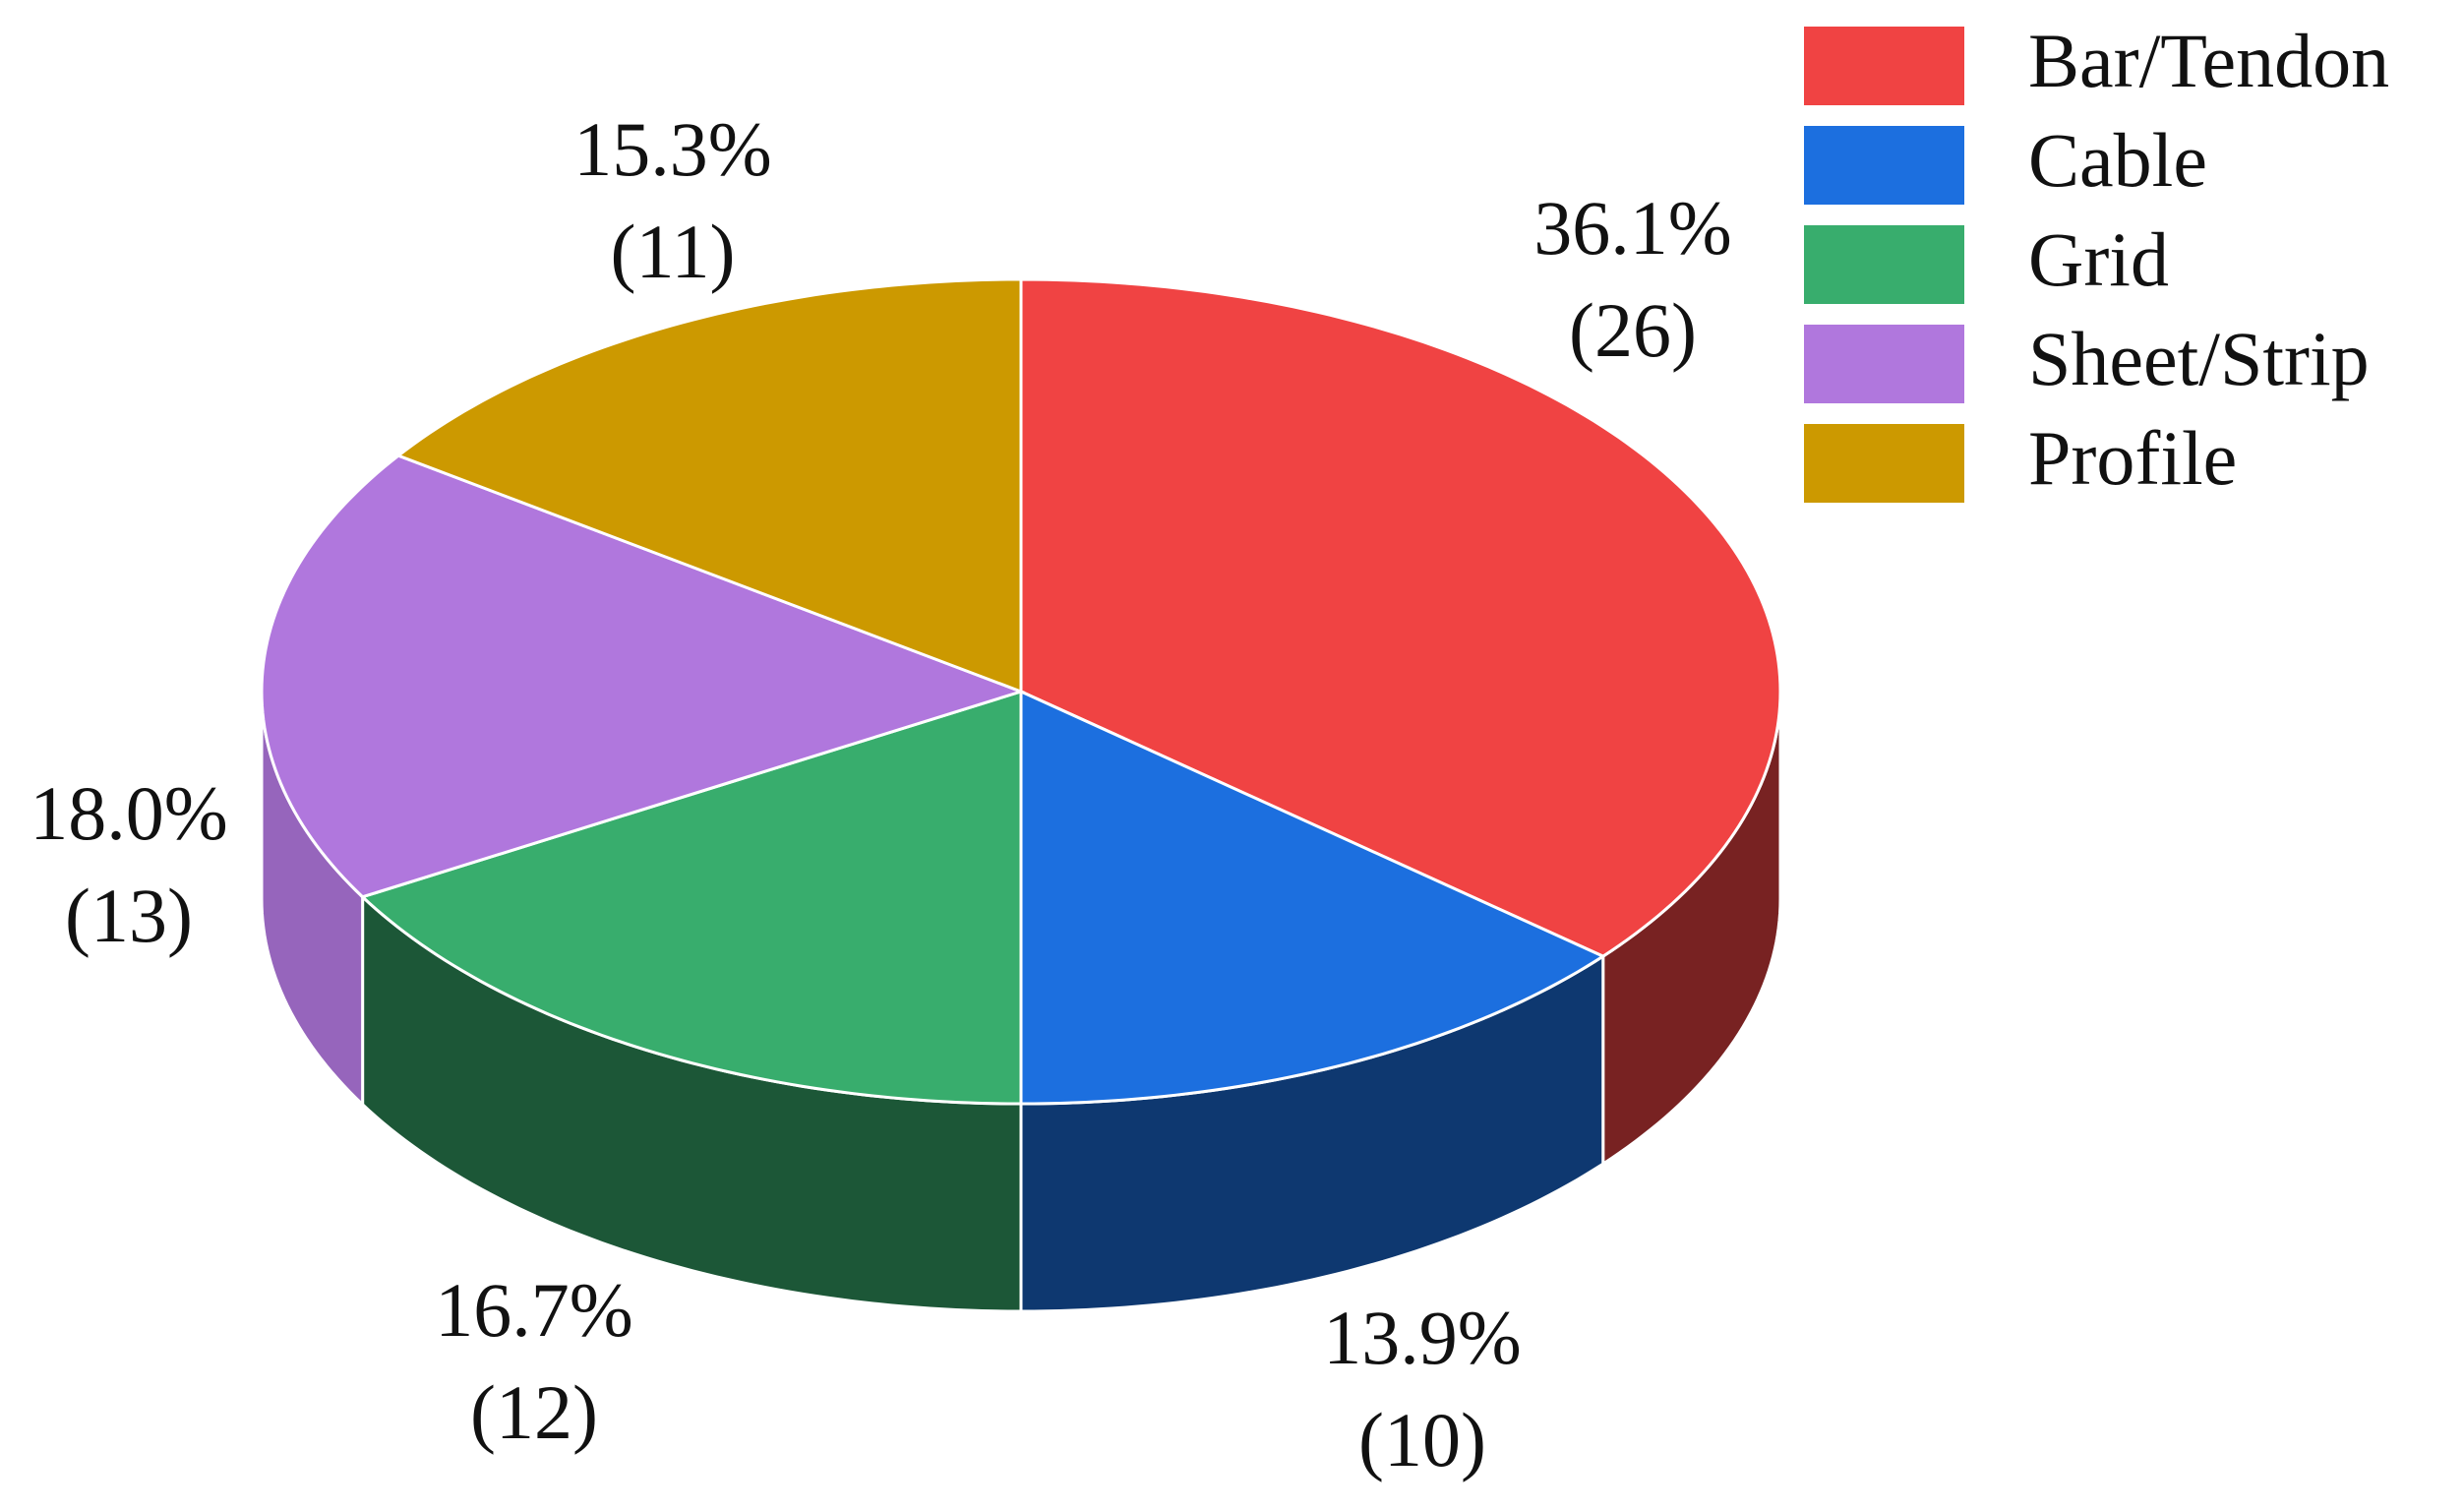 The height and width of the screenshot is (1511, 2464). Describe the element at coordinates (2099, 259) in the screenshot. I see `legend-label: Grid` at that location.